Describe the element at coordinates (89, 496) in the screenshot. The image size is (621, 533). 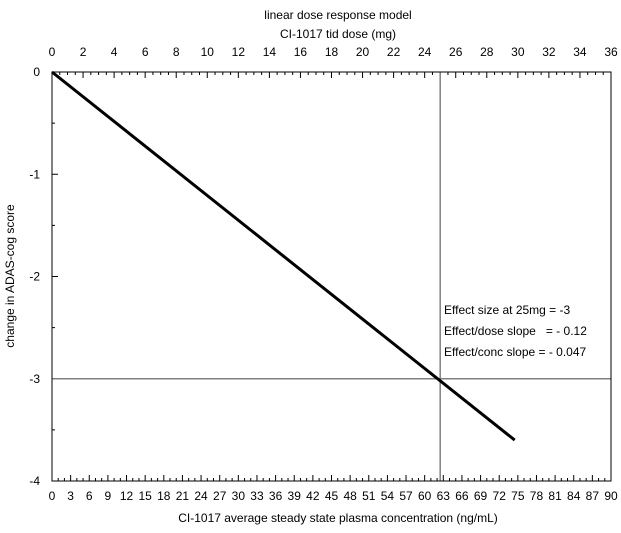
I see `x-bottom-tick-label: 6` at that location.